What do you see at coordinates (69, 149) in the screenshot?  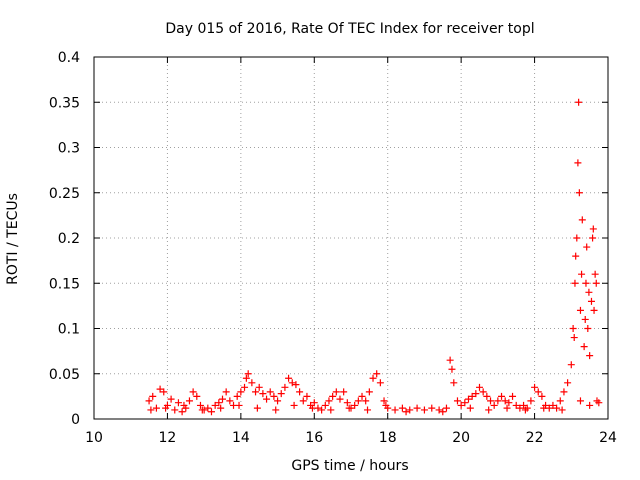 I see `y-tick-label: 0.3` at bounding box center [69, 149].